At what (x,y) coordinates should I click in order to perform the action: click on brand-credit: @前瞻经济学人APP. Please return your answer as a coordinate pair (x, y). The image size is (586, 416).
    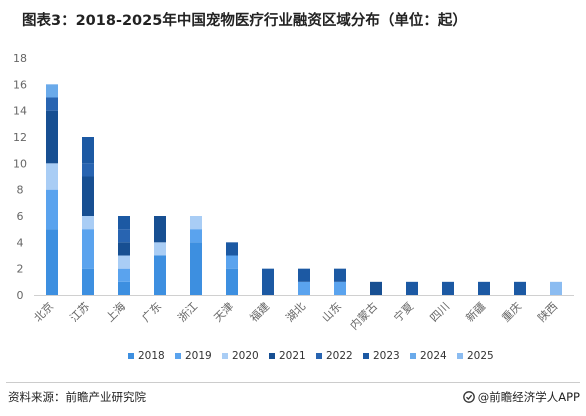
    Looking at the image, I should click on (521, 397).